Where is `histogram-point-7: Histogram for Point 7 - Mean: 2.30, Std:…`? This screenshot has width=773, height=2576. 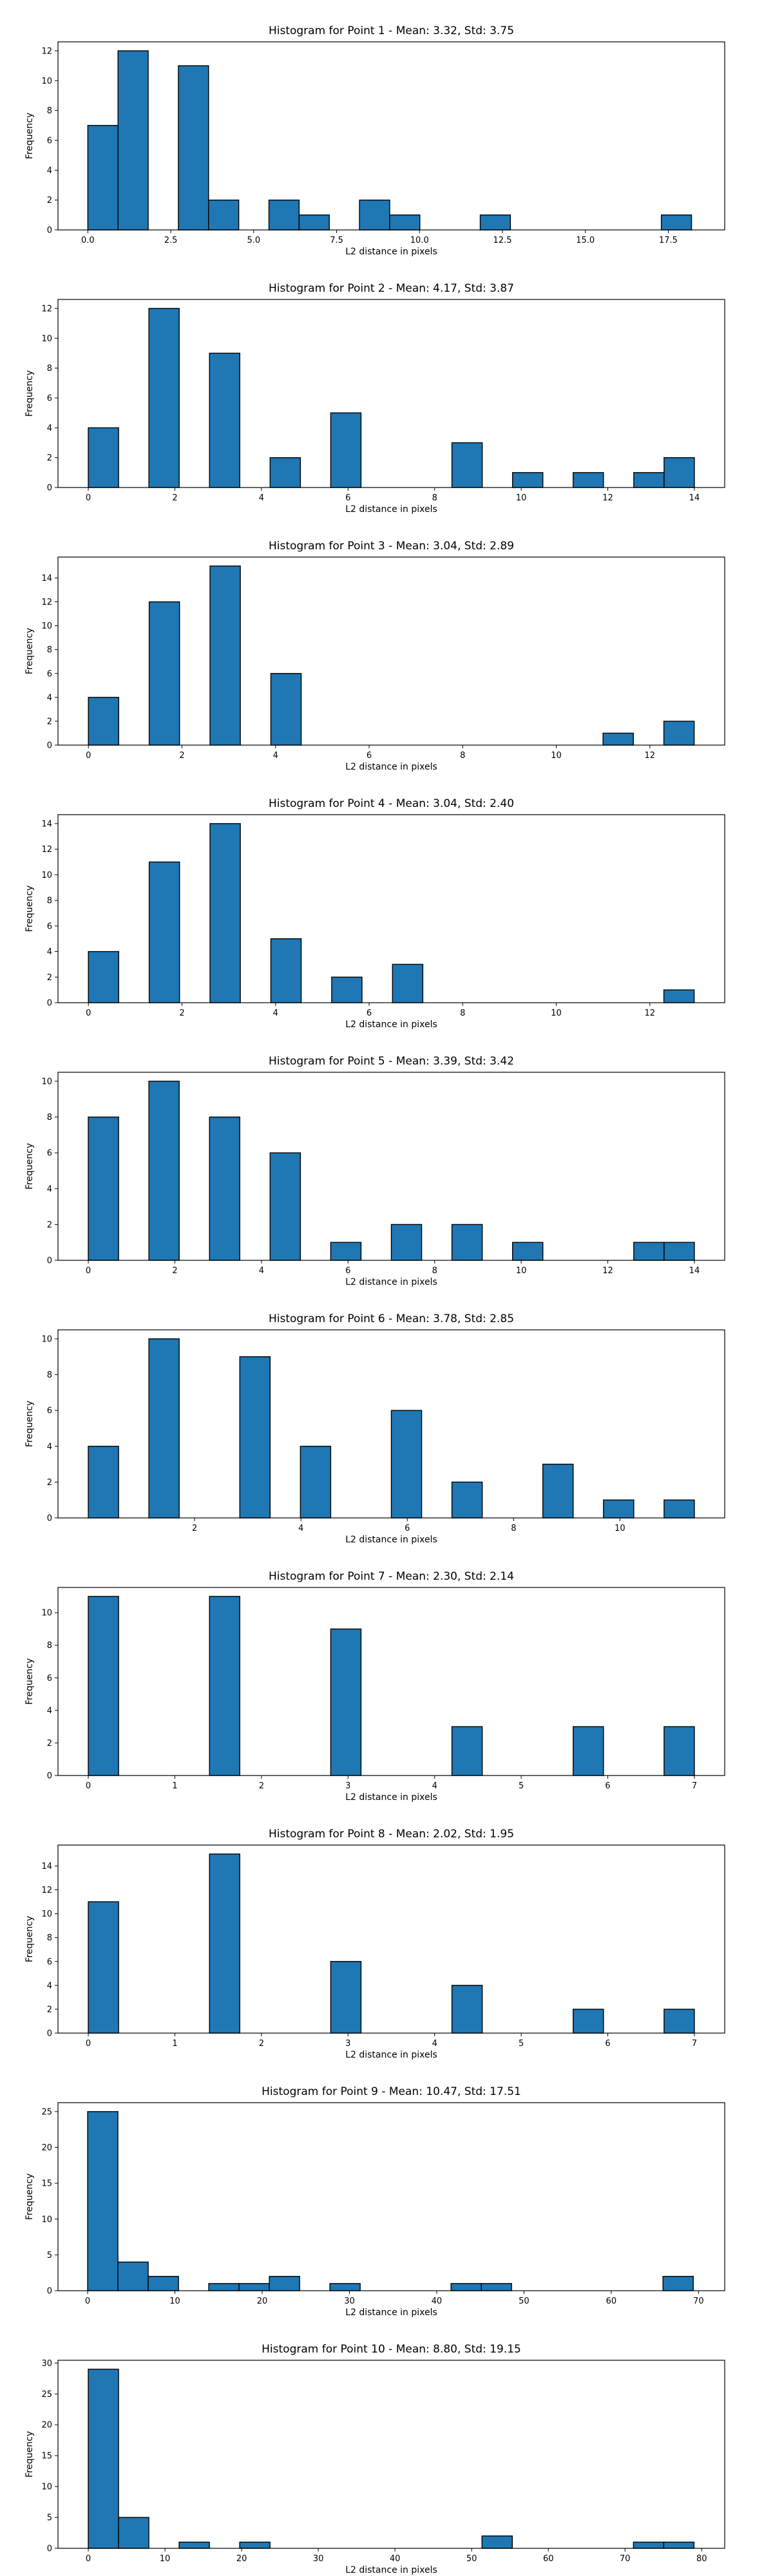
histogram-point-7: Histogram for Point 7 - Mean: 2.30, Std:… is located at coordinates (374, 1686).